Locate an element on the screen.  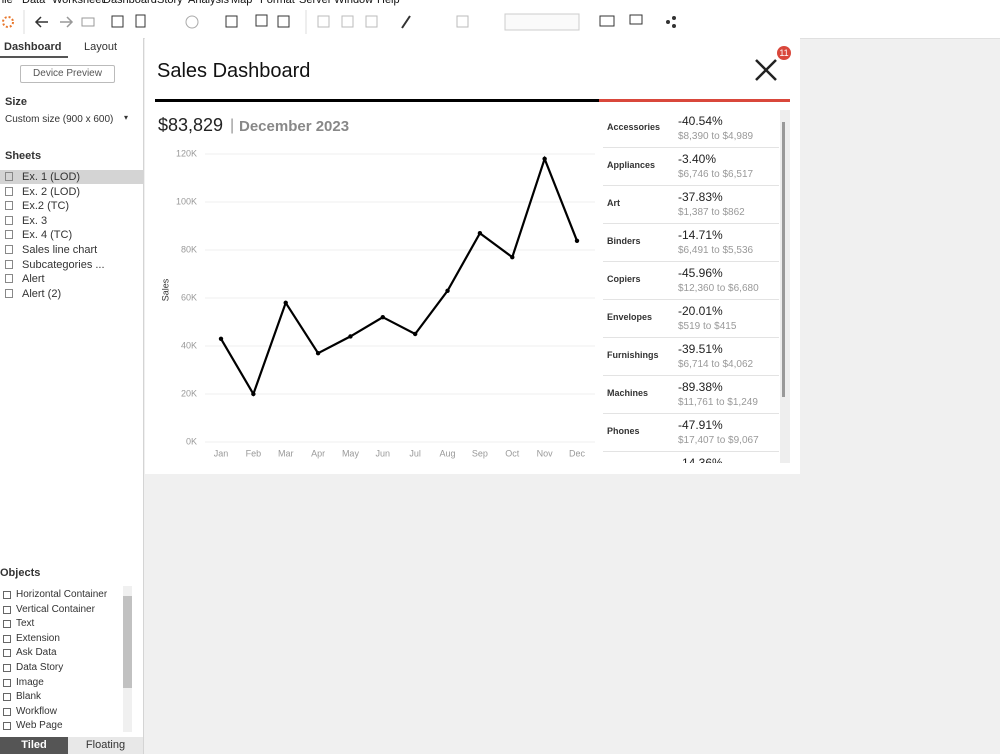
object-item: Vertical Container is located at coordinates (55, 609).